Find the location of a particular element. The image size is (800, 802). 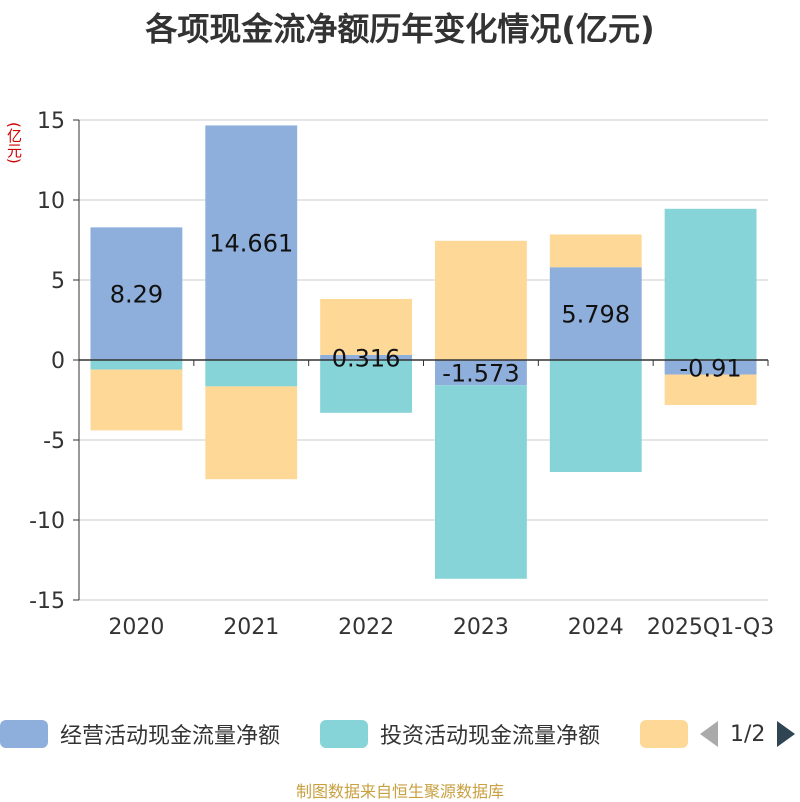

legend-swatch-investing is located at coordinates (344, 734).